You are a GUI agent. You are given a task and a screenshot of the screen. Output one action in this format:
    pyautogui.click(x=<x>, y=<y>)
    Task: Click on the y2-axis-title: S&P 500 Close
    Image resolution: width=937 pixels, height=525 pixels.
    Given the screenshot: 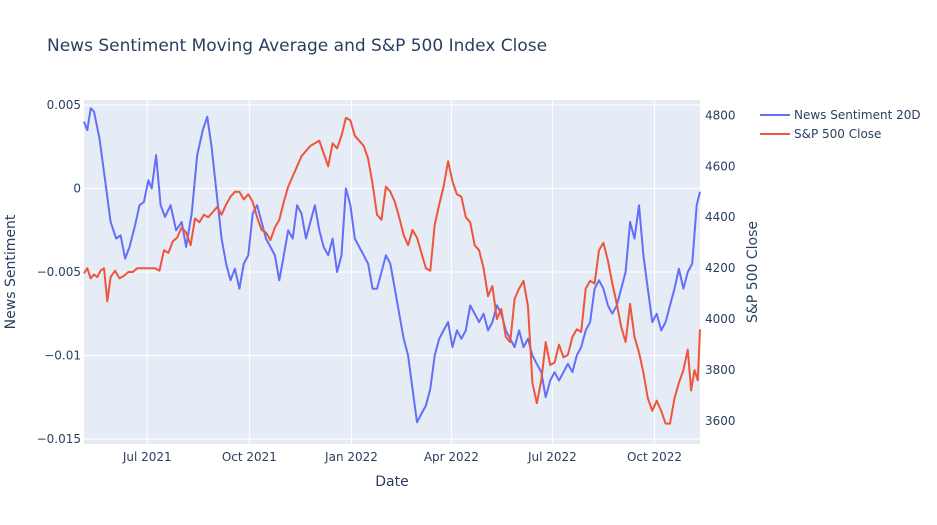 What is the action you would take?
    pyautogui.click(x=753, y=272)
    